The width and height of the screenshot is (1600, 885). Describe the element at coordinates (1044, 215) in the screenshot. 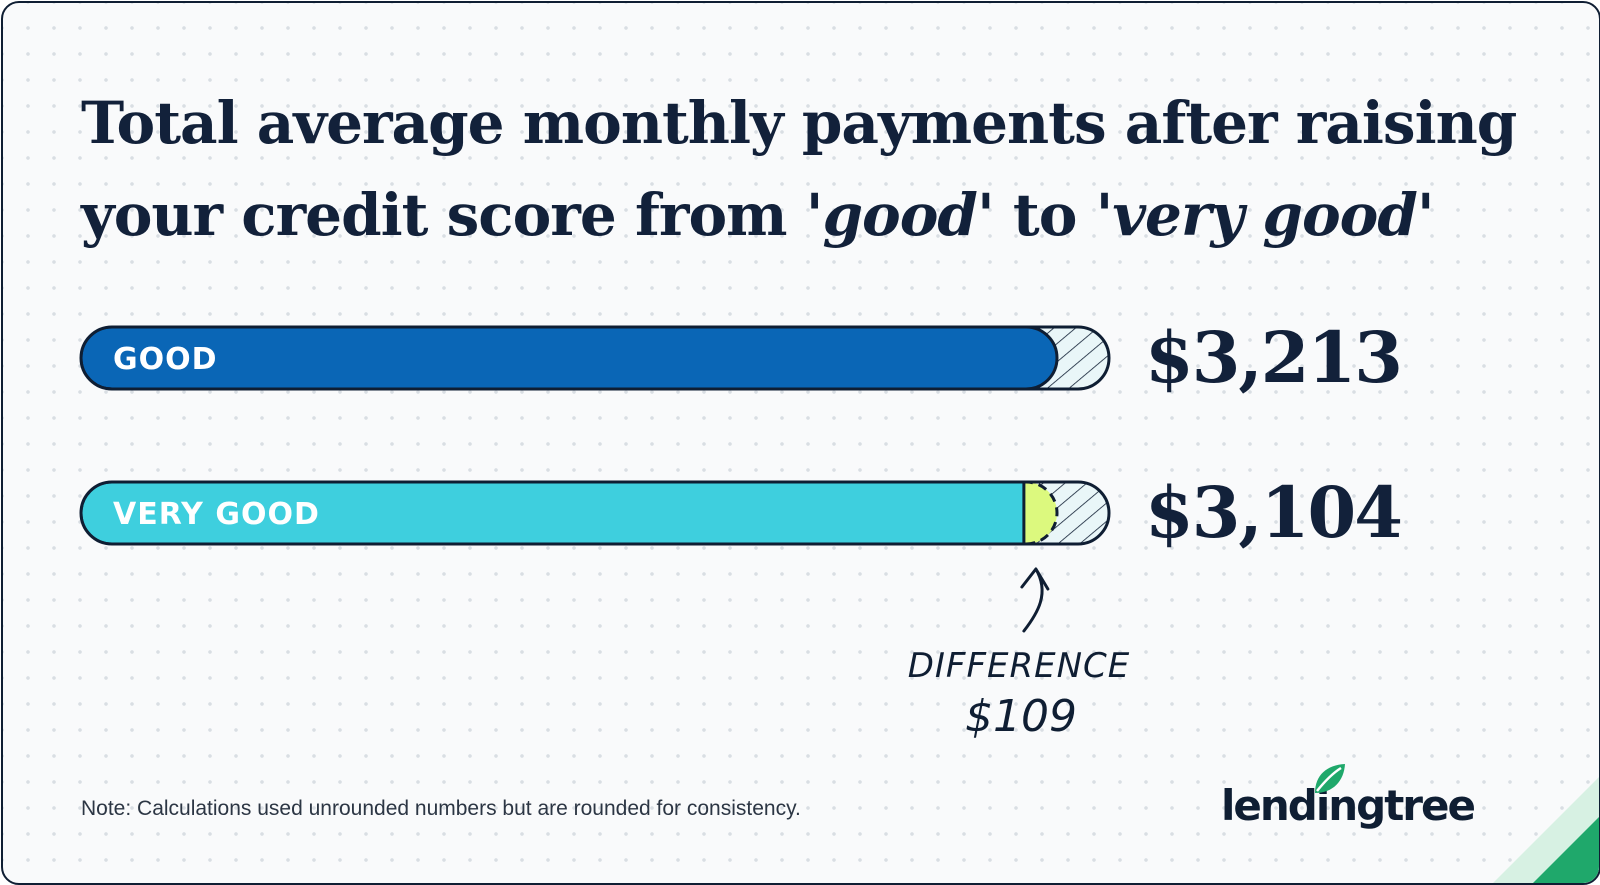

I see `title-text-2: ' to '` at that location.